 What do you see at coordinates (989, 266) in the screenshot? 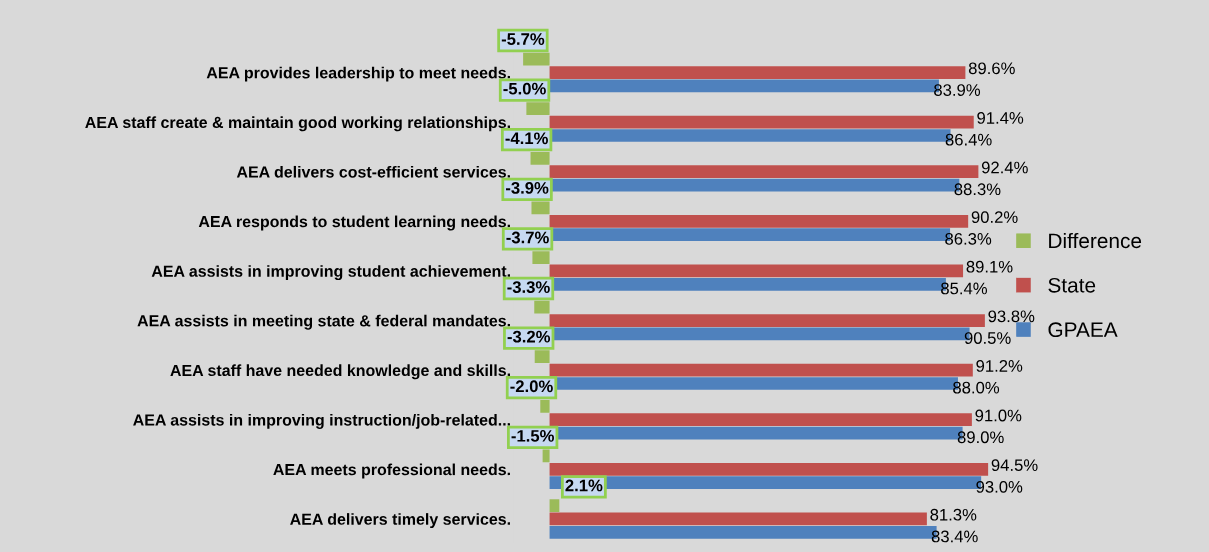
I see `data-label: 89.1%` at bounding box center [989, 266].